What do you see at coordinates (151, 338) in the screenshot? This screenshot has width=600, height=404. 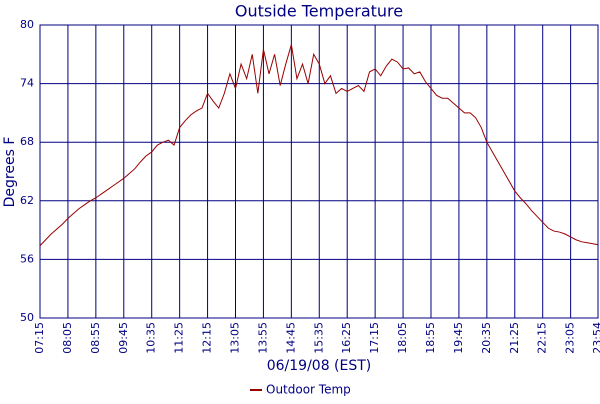 I see `x-tick-label: 10:35` at bounding box center [151, 338].